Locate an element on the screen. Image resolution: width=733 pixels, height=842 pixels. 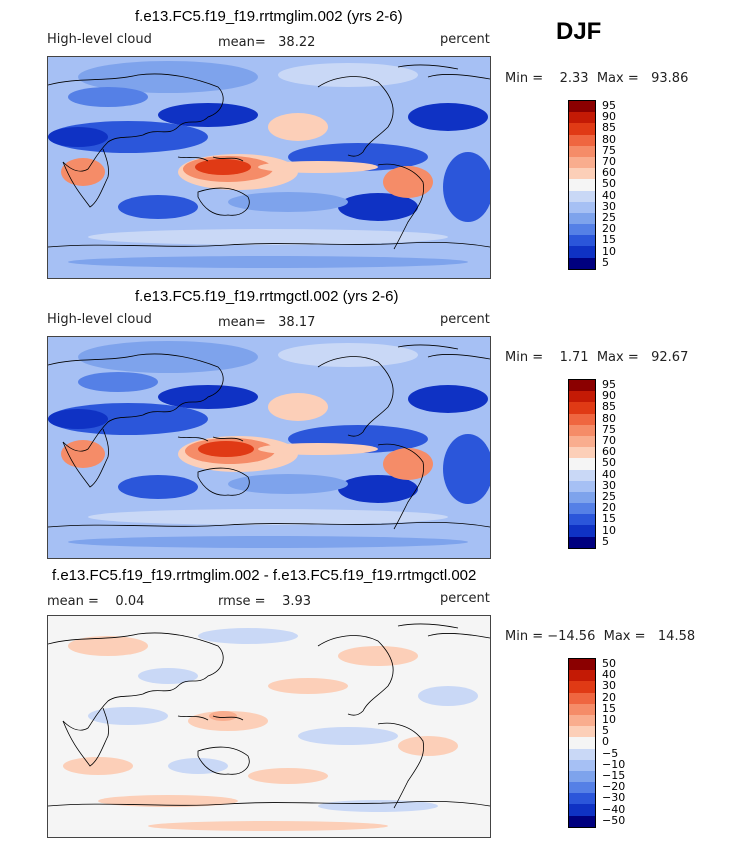
colorbar-tick-label: −50 is located at coordinates (614, 820).